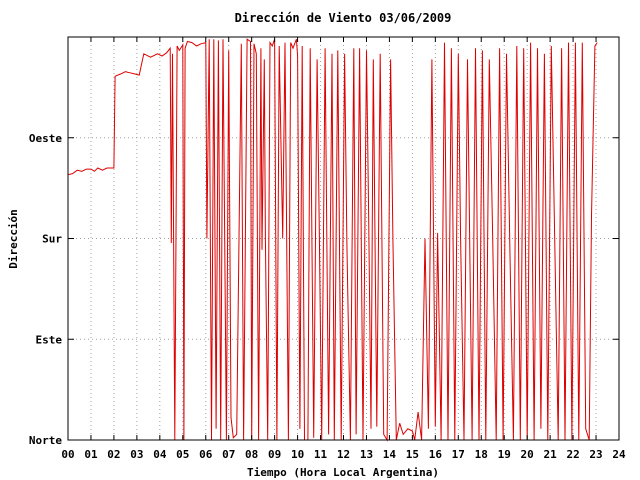 Image resolution: width=640 pixels, height=480 pixels. I want to click on x-tick-label: 10, so click(297, 454).